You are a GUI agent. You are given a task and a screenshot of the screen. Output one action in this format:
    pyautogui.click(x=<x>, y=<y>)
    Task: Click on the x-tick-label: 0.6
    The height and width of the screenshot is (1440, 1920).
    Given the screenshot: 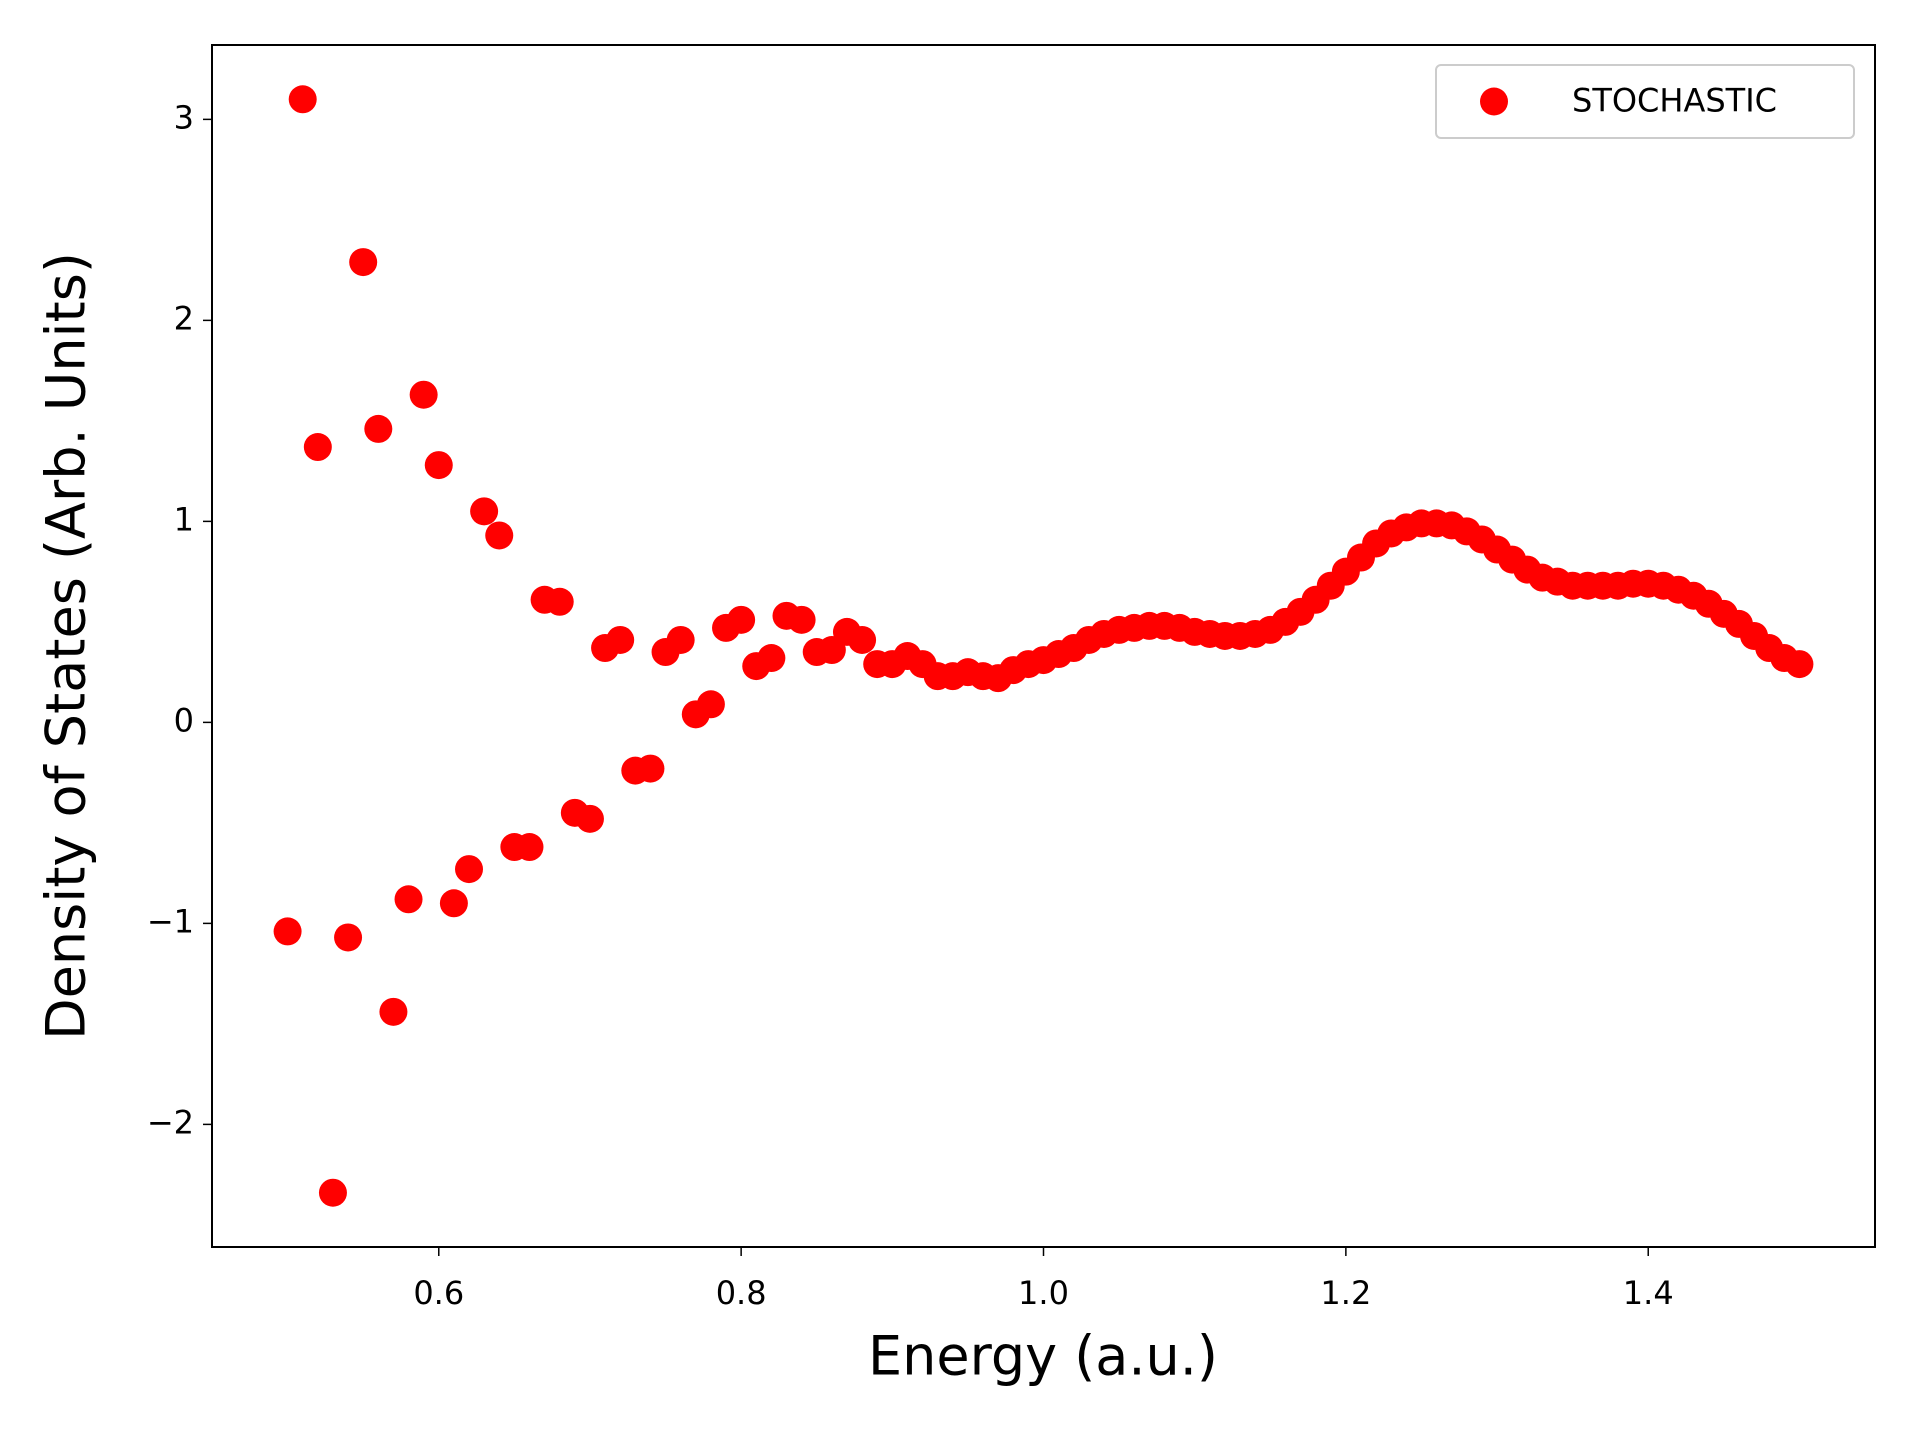 What is the action you would take?
    pyautogui.click(x=438, y=1293)
    